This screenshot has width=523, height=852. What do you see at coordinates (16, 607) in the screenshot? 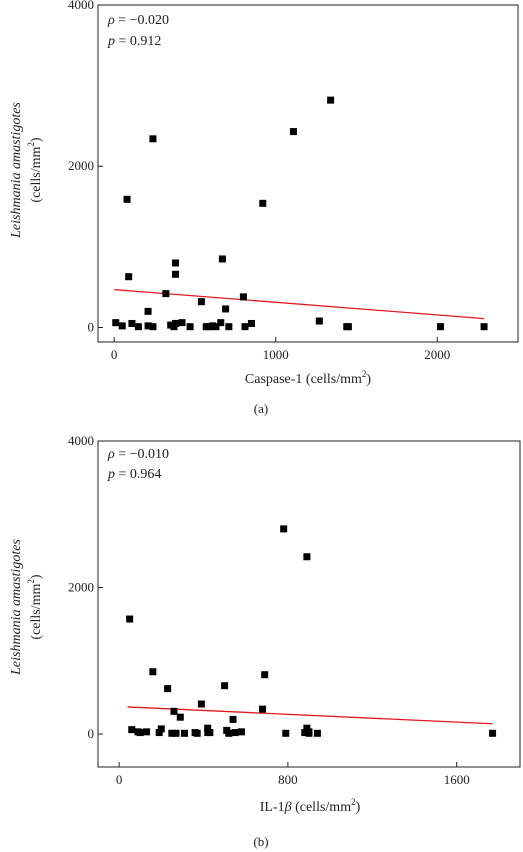
I see `panel-b-y-axis-title-main: Leishmania amastigotes` at bounding box center [16, 607].